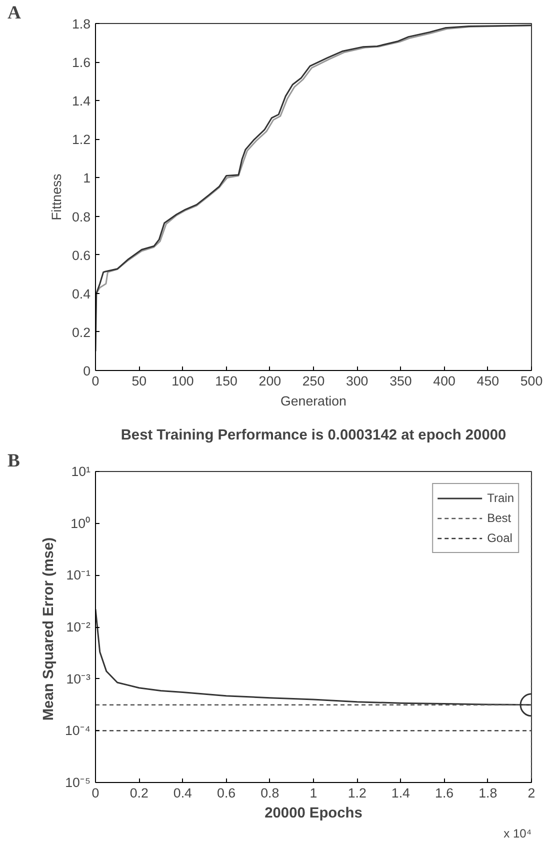 The height and width of the screenshot is (842, 551). I want to click on legend-label: Train, so click(500, 498).